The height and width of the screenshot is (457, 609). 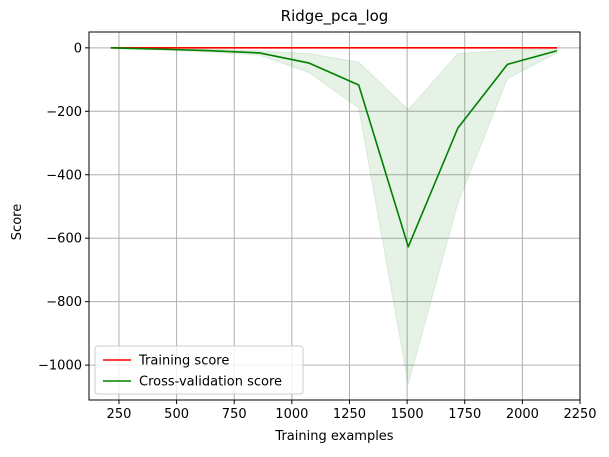 I want to click on legend: Training score Cross-validation score, so click(x=199, y=370).